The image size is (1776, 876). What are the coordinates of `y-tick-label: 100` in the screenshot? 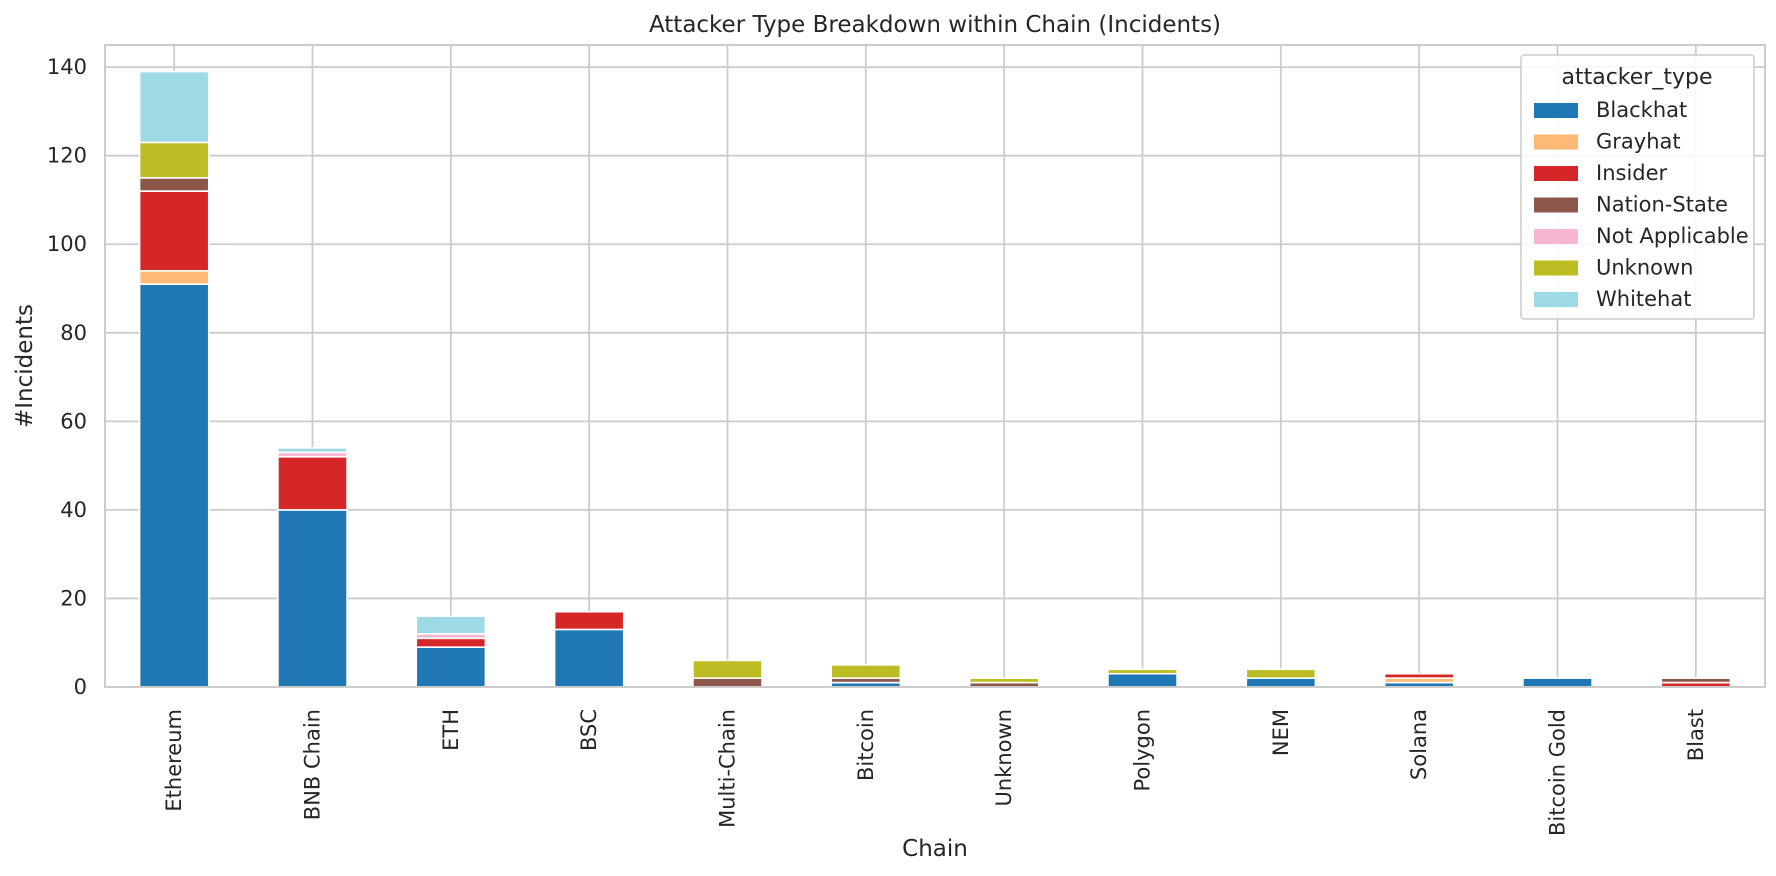 It's located at (67, 244).